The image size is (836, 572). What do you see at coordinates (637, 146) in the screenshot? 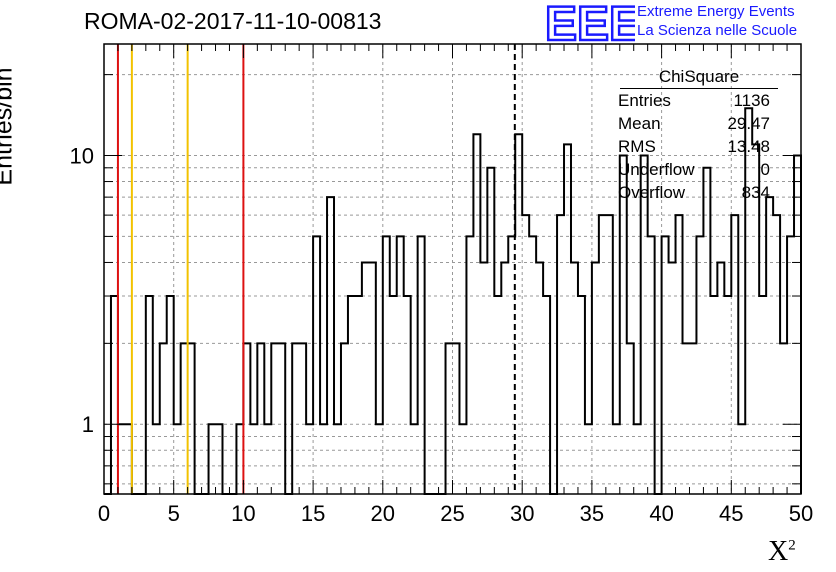
I see `stats-label: RMS` at bounding box center [637, 146].